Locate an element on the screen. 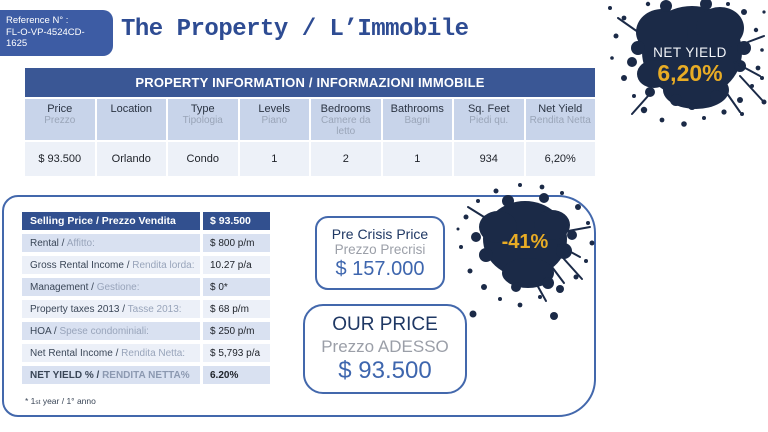 This screenshot has height=432, width=768. reference-badge: Reference N° : FL-O-VP-4524CD- 1625 is located at coordinates (56, 33).